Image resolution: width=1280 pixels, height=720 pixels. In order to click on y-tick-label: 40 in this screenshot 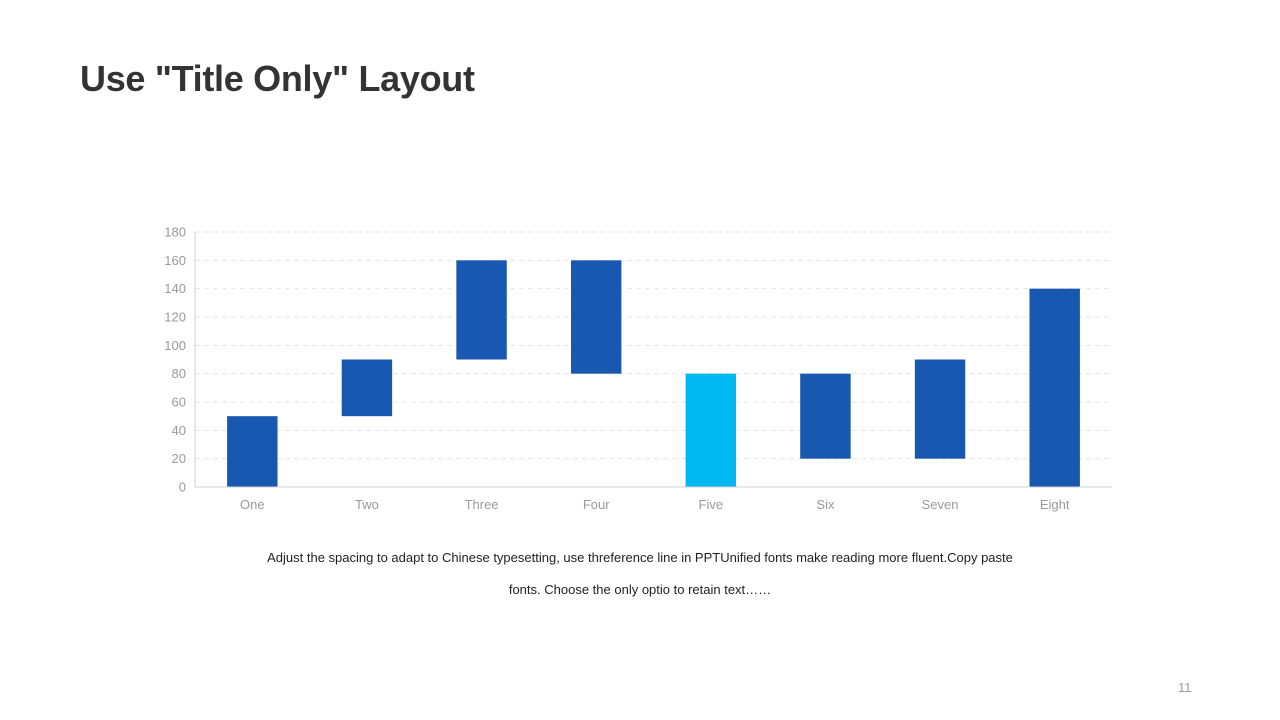, I will do `click(179, 430)`.